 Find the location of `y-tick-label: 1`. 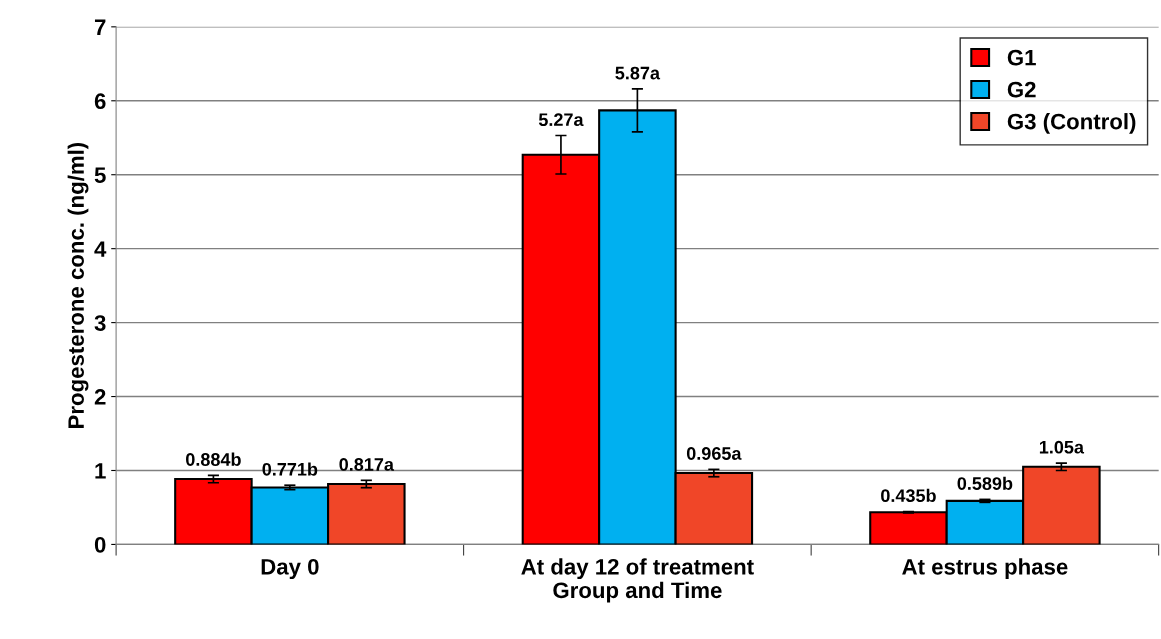

y-tick-label: 1 is located at coordinates (100, 471).